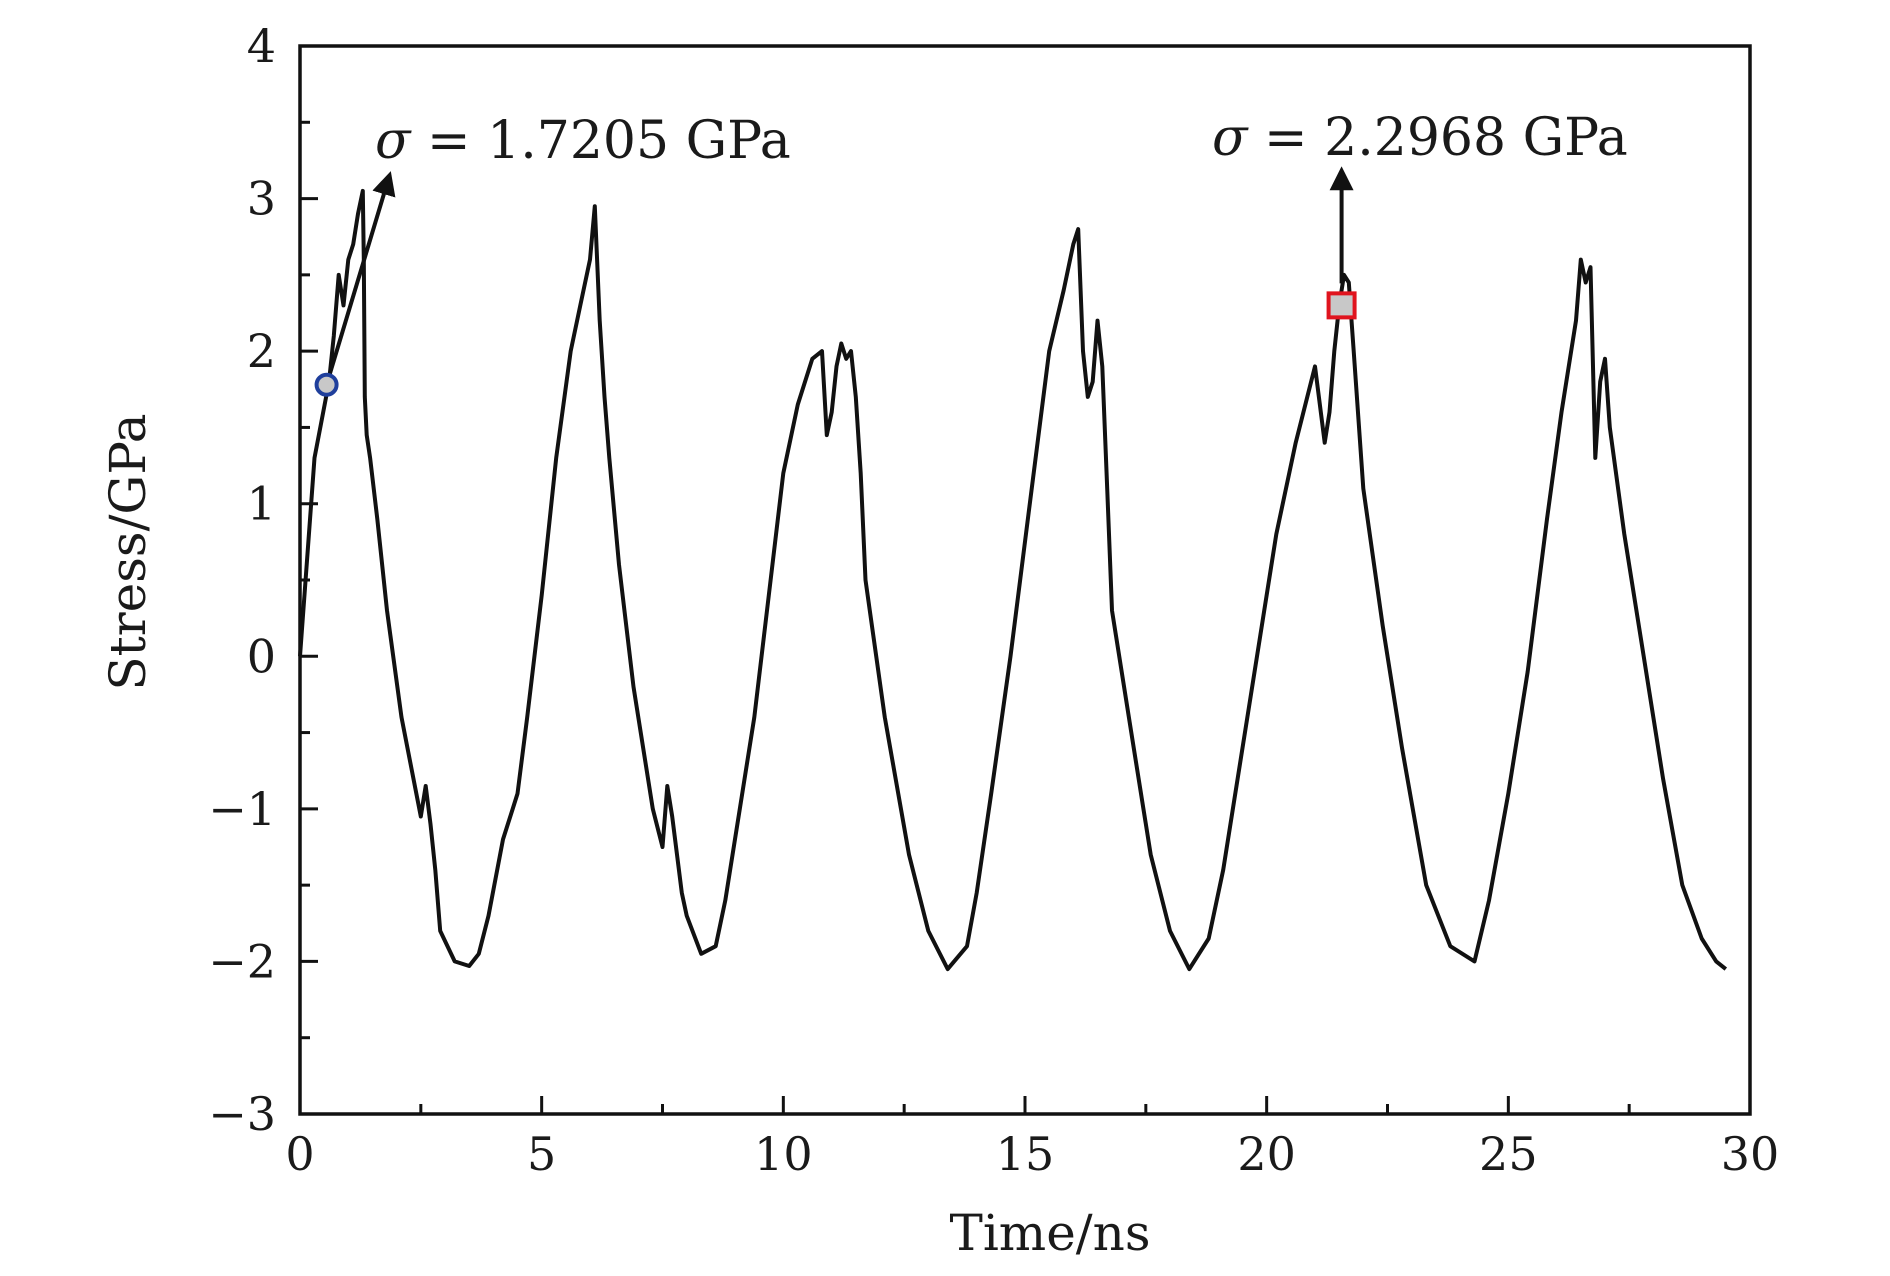  What do you see at coordinates (1025, 1154) in the screenshot?
I see `x-tick-label: 15` at bounding box center [1025, 1154].